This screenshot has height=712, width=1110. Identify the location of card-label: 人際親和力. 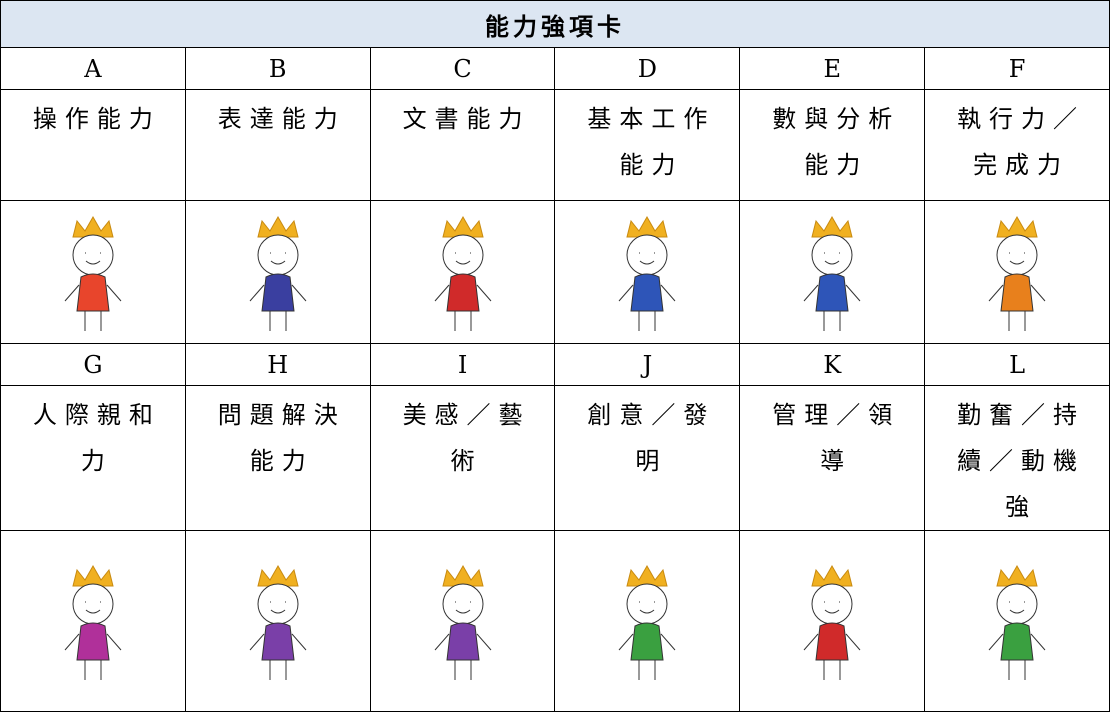
(93, 458).